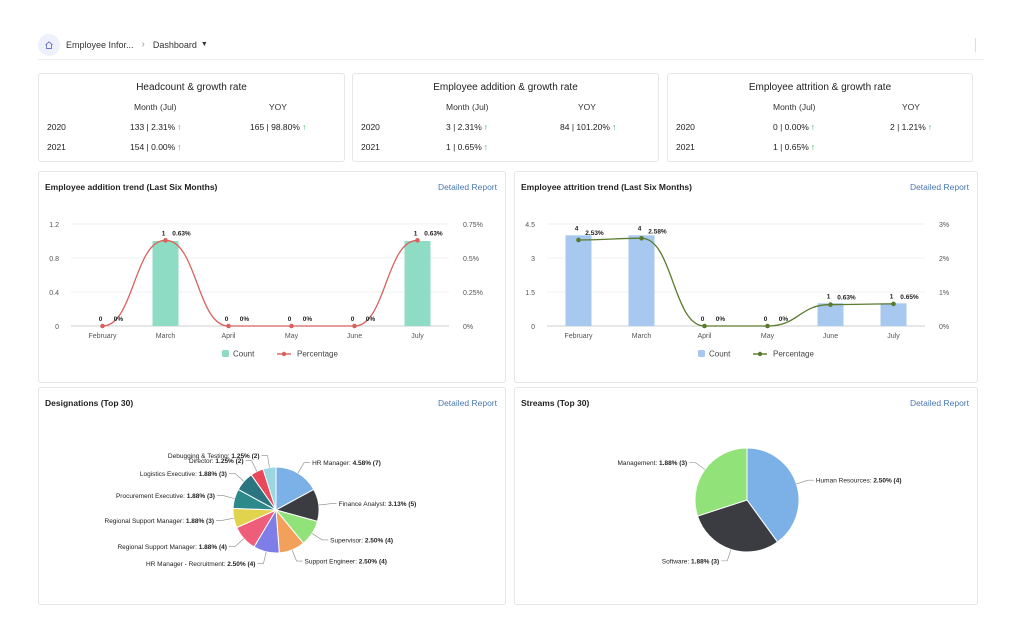 The image size is (1024, 637). What do you see at coordinates (202, 461) in the screenshot?
I see `slice-name: Director:` at bounding box center [202, 461].